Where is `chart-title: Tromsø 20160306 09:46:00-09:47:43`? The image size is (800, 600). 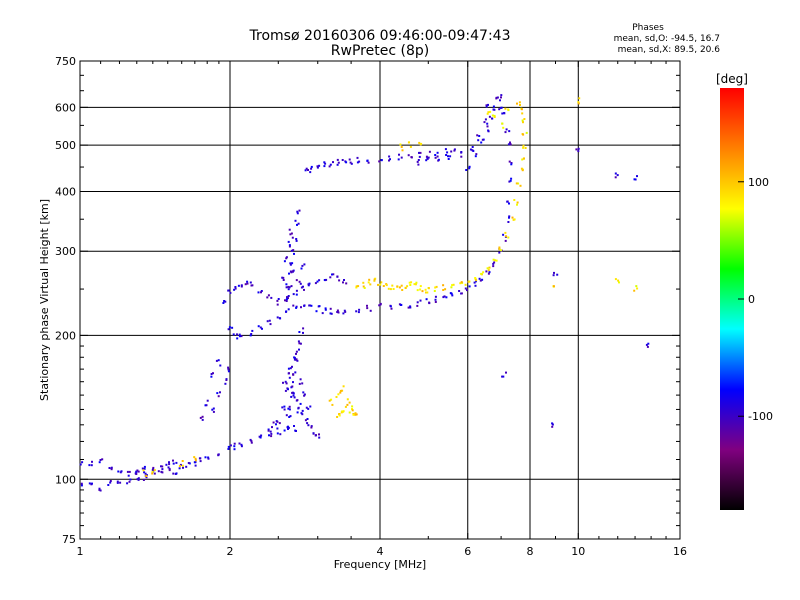
chart-title: Tromsø 20160306 09:46:00-09:47:43 is located at coordinates (380, 36).